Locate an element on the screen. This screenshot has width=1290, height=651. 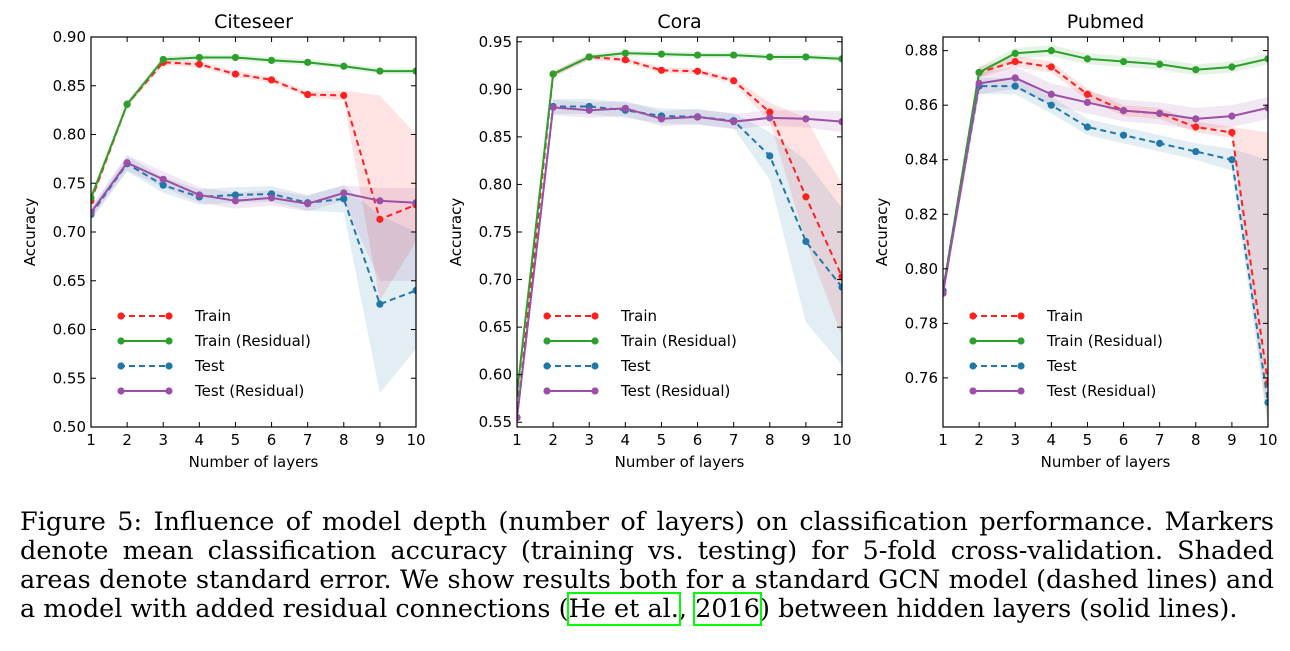
legend-label-test: Test is located at coordinates (209, 366).